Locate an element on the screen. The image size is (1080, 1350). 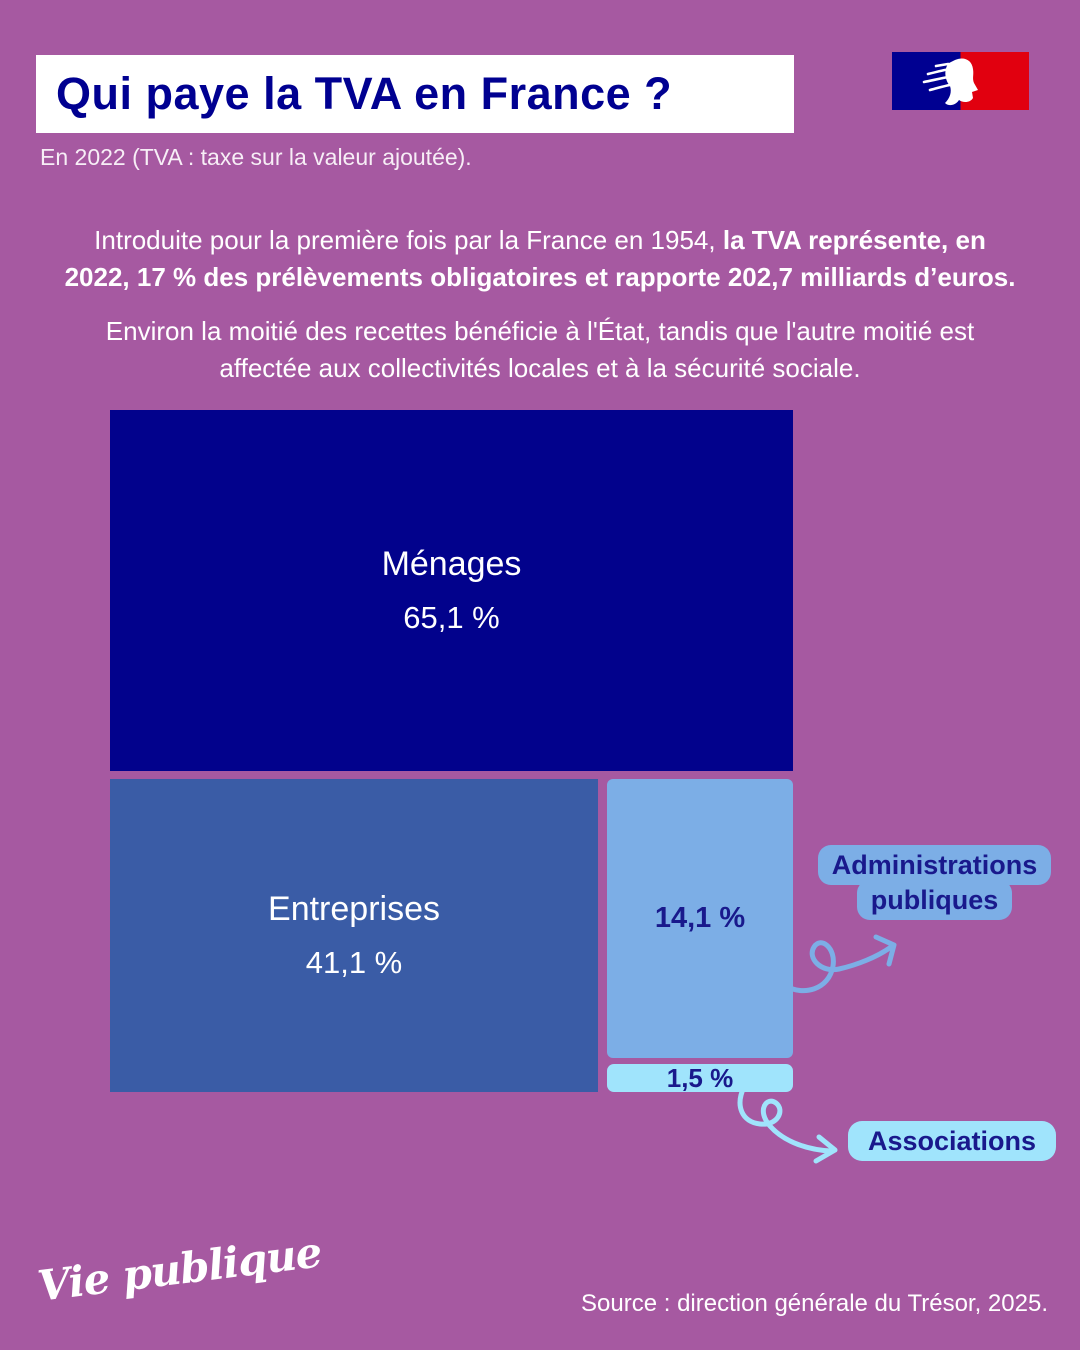
french-republic-flag-icon is located at coordinates (960, 81).